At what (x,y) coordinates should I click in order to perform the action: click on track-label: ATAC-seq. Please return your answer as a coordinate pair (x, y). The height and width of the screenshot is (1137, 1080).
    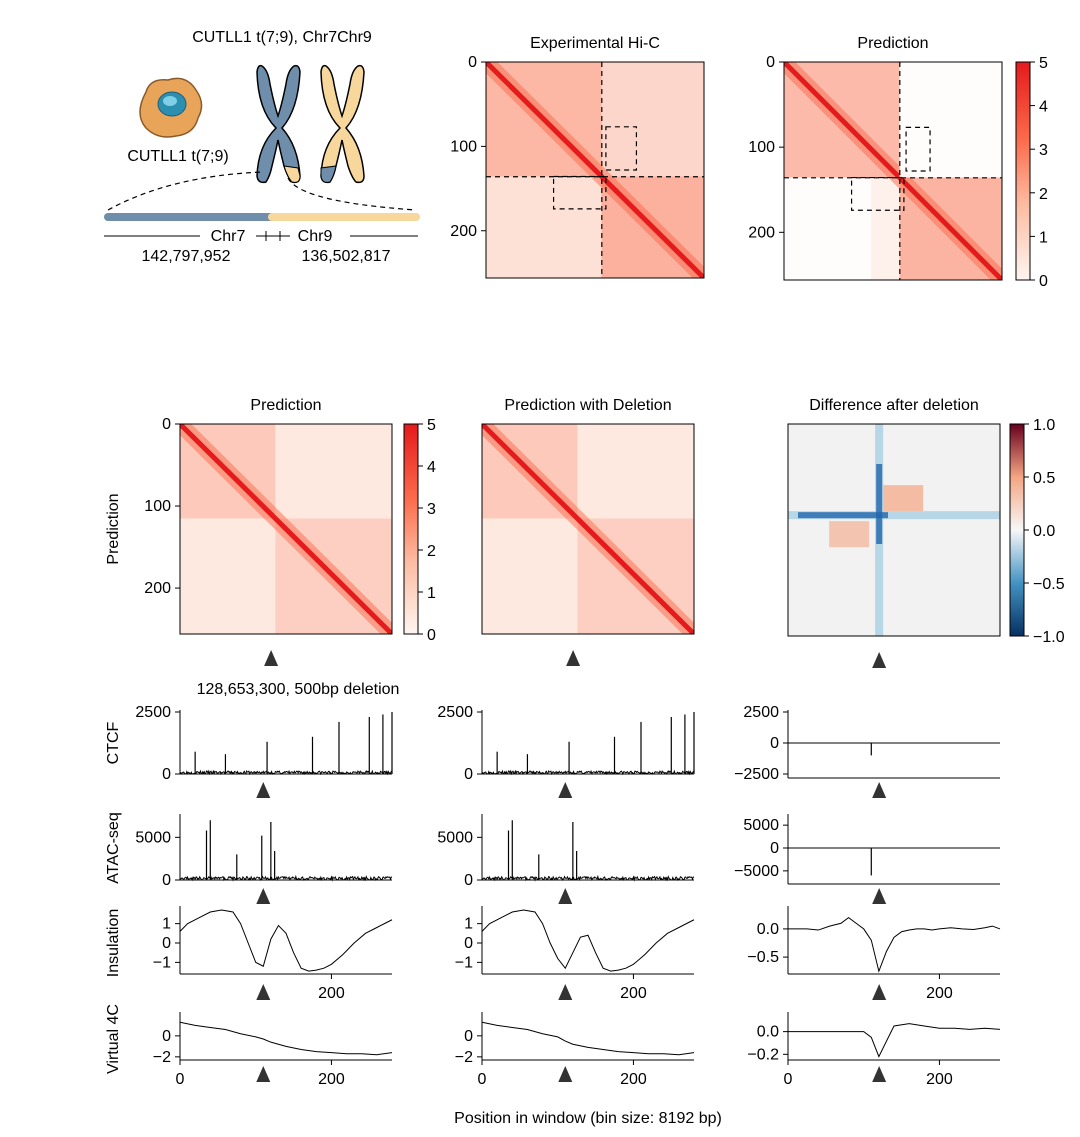
    Looking at the image, I should click on (113, 847).